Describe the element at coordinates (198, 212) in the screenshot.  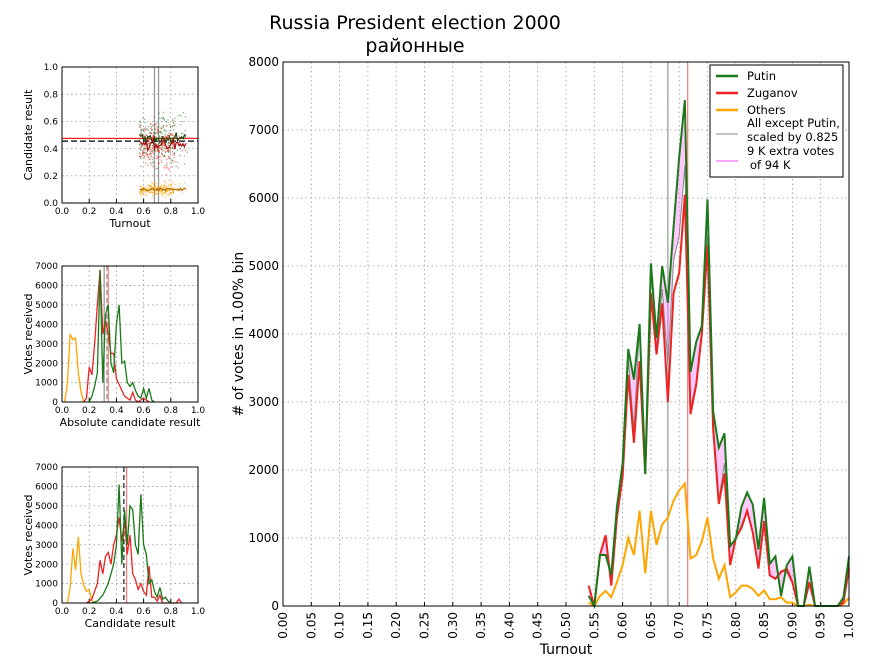
I see `x-tick-label: 1.0` at that location.